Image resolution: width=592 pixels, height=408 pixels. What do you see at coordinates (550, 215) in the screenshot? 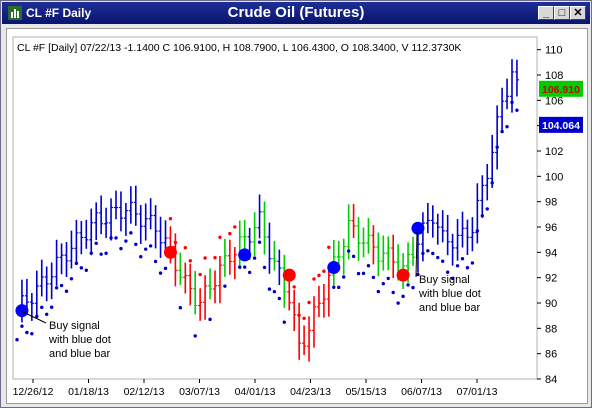
I see `y-axis: 1101081061041021009896949290888684` at bounding box center [550, 215].